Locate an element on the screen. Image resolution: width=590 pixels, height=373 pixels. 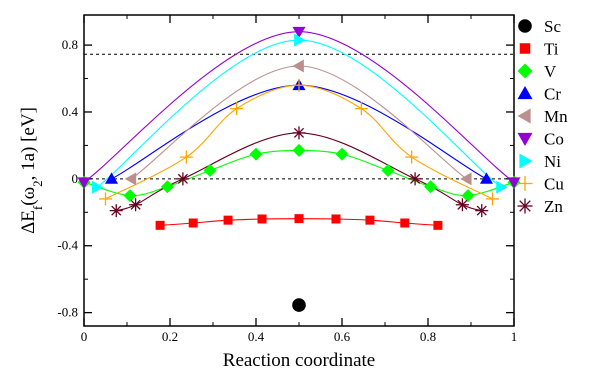
legend-marker-ti is located at coordinates (525, 48).